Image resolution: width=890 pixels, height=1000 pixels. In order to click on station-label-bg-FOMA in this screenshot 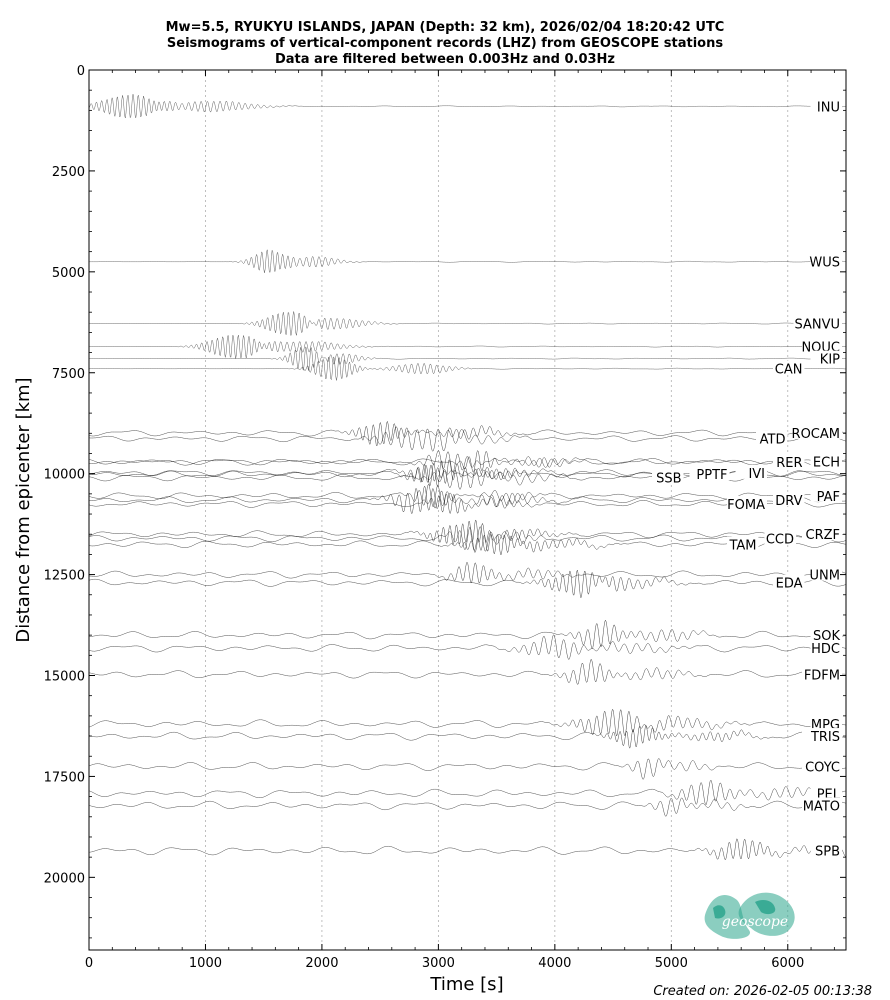, I will do `click(747, 502)`.